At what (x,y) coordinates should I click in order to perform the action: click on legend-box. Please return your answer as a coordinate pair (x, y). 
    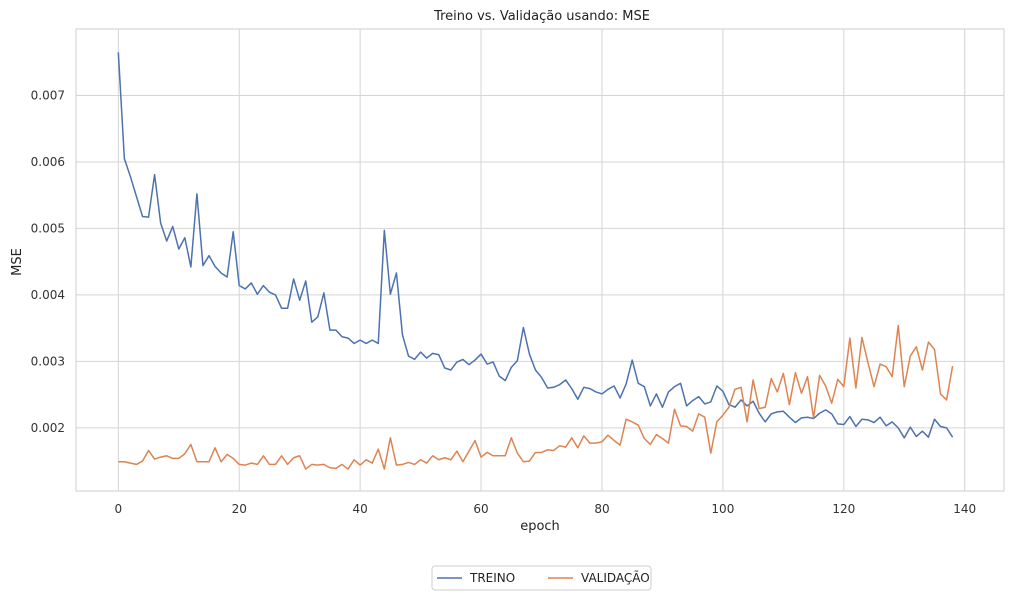
    Looking at the image, I should click on (541, 578).